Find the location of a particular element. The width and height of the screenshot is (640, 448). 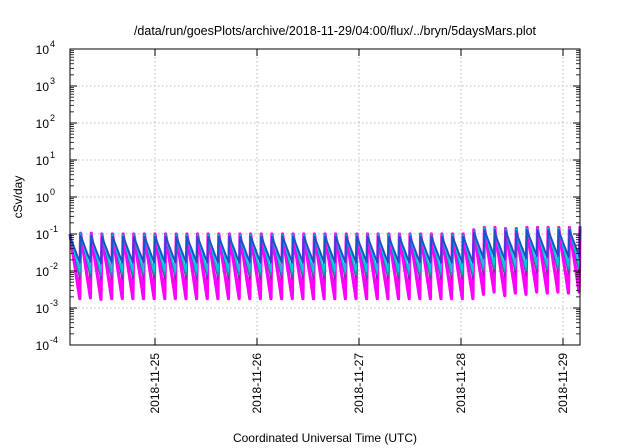

y-tick-exponent: -3 is located at coordinates (54, 303).